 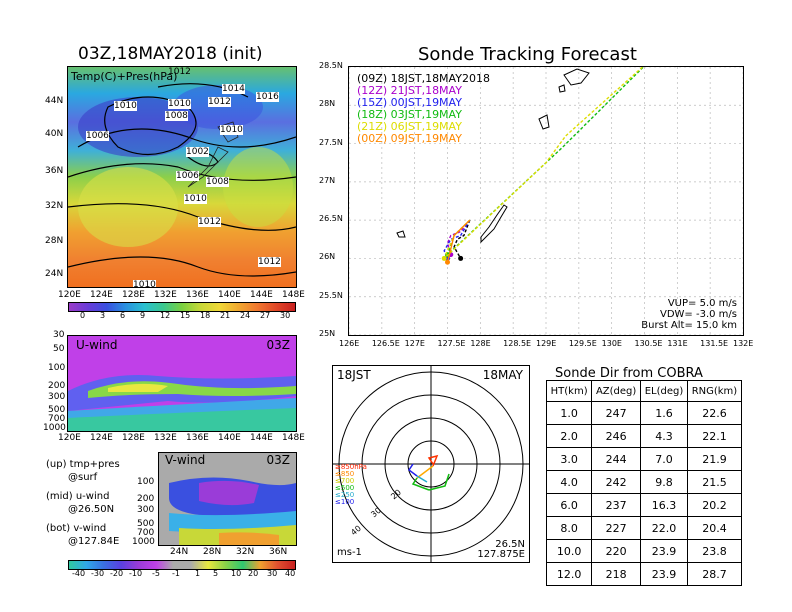 I want to click on map-lat-tick: 44N, so click(x=54, y=101).